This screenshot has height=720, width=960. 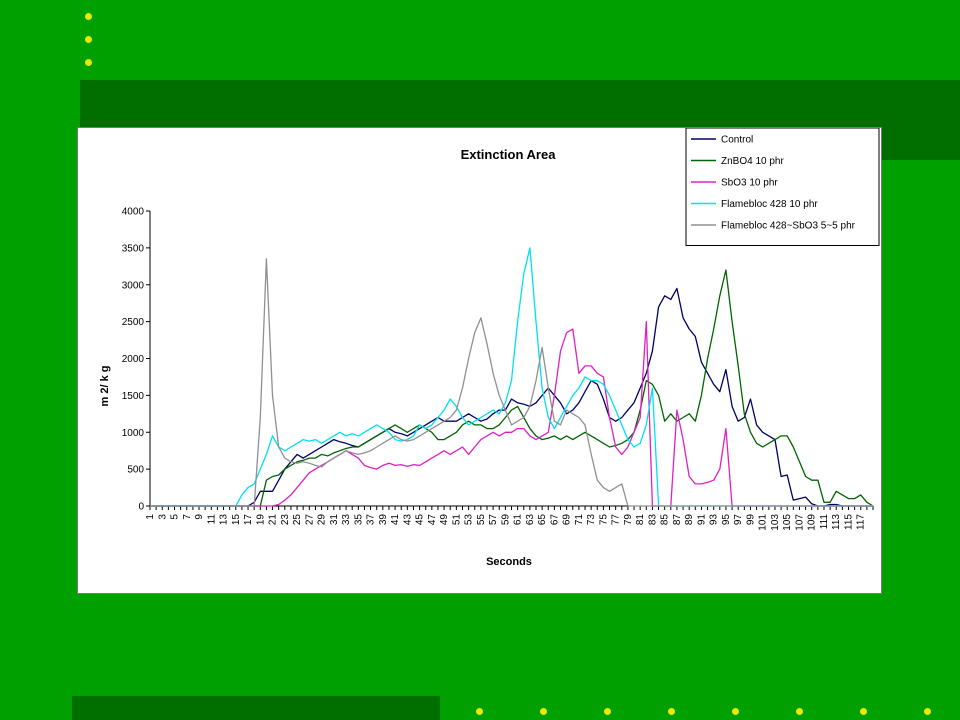 What do you see at coordinates (542, 520) in the screenshot?
I see `x-tick-label: 65` at bounding box center [542, 520].